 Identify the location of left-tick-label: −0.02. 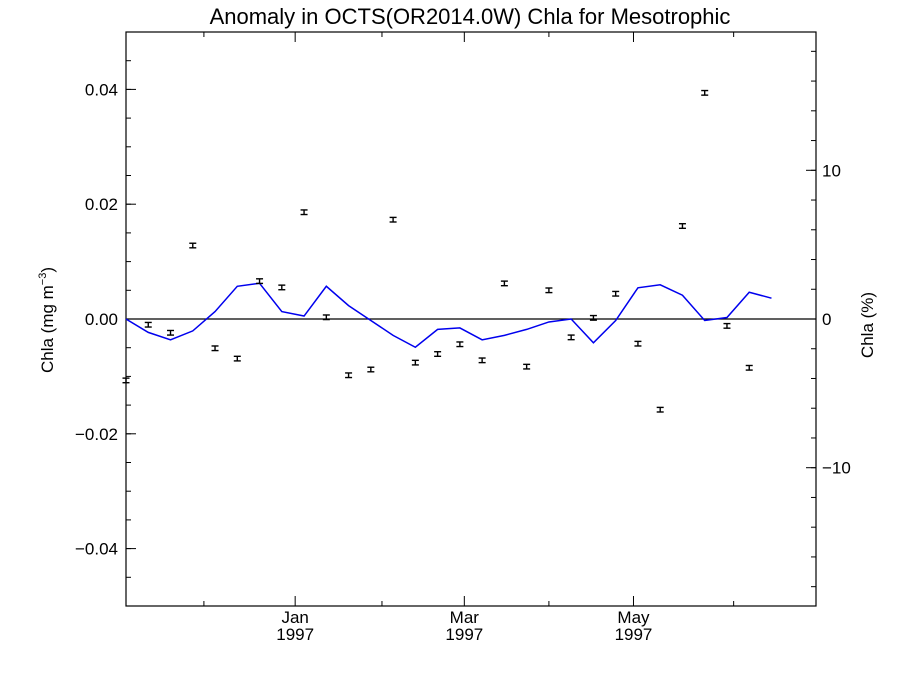
(96, 434).